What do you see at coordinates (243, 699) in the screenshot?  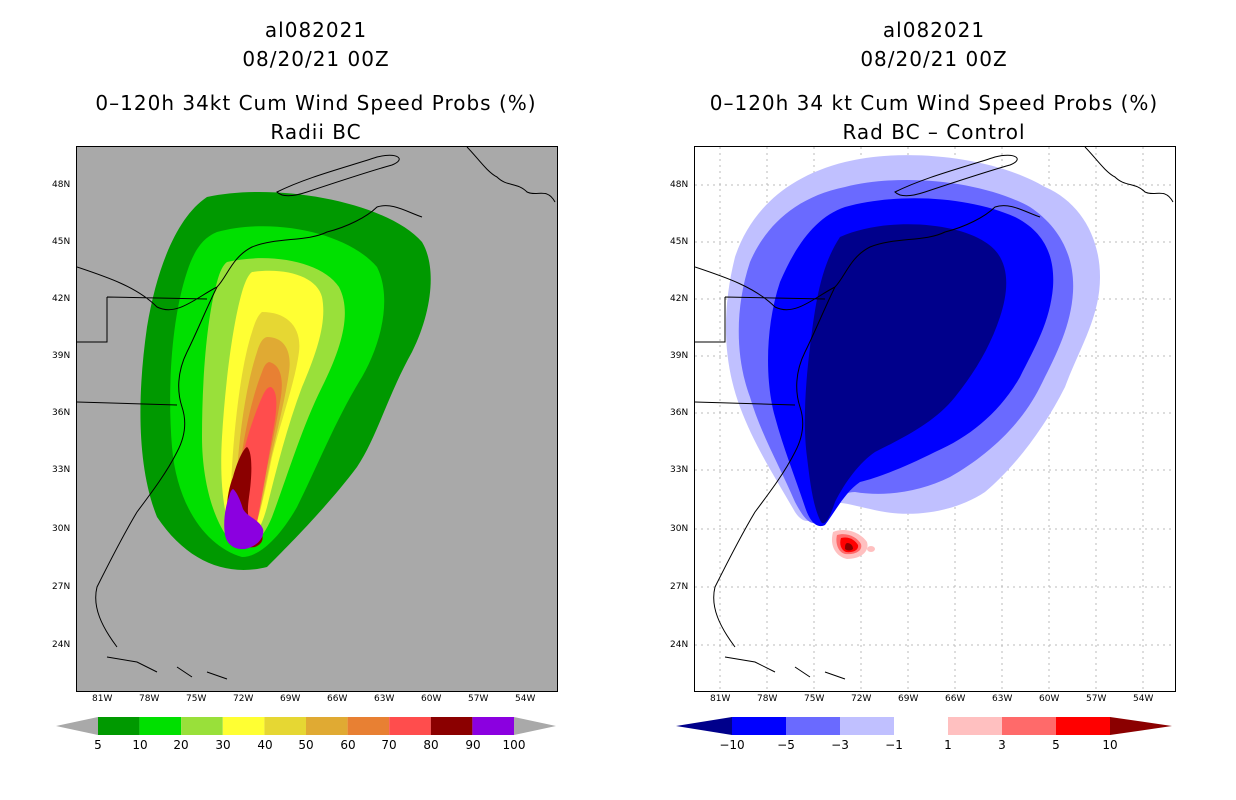 I see `left-lon-72W: 72W` at bounding box center [243, 699].